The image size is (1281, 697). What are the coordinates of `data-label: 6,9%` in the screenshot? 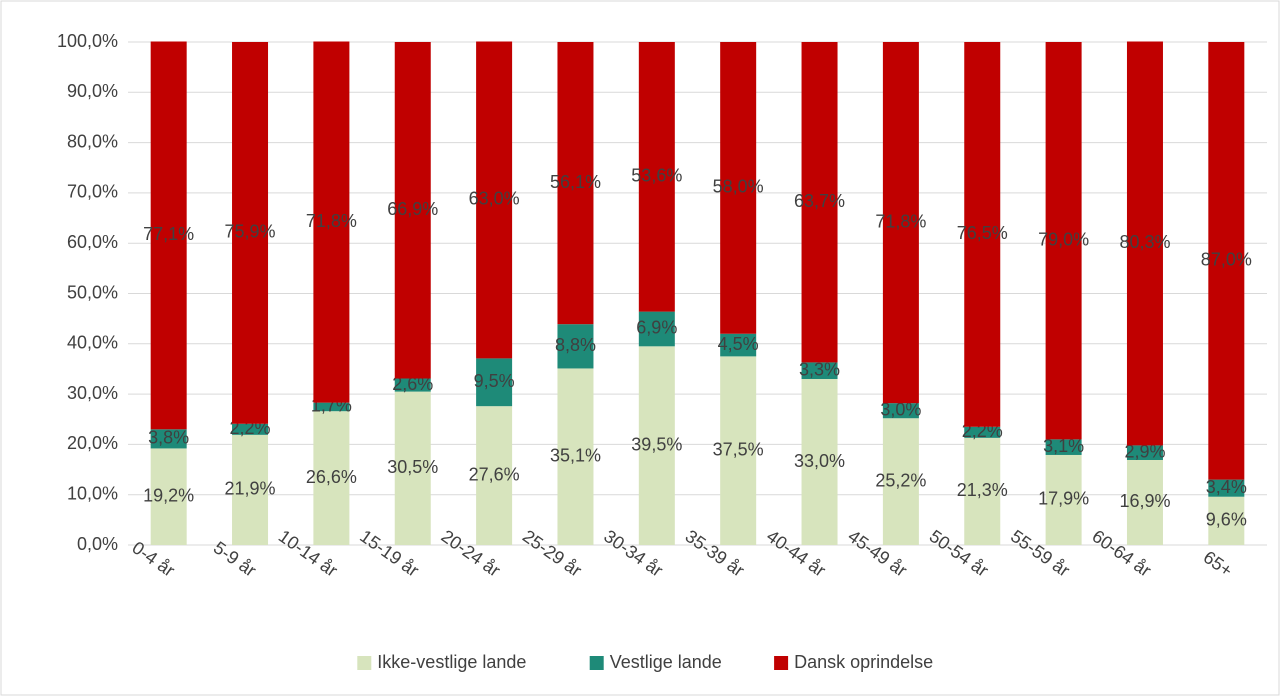 It's located at (656, 328).